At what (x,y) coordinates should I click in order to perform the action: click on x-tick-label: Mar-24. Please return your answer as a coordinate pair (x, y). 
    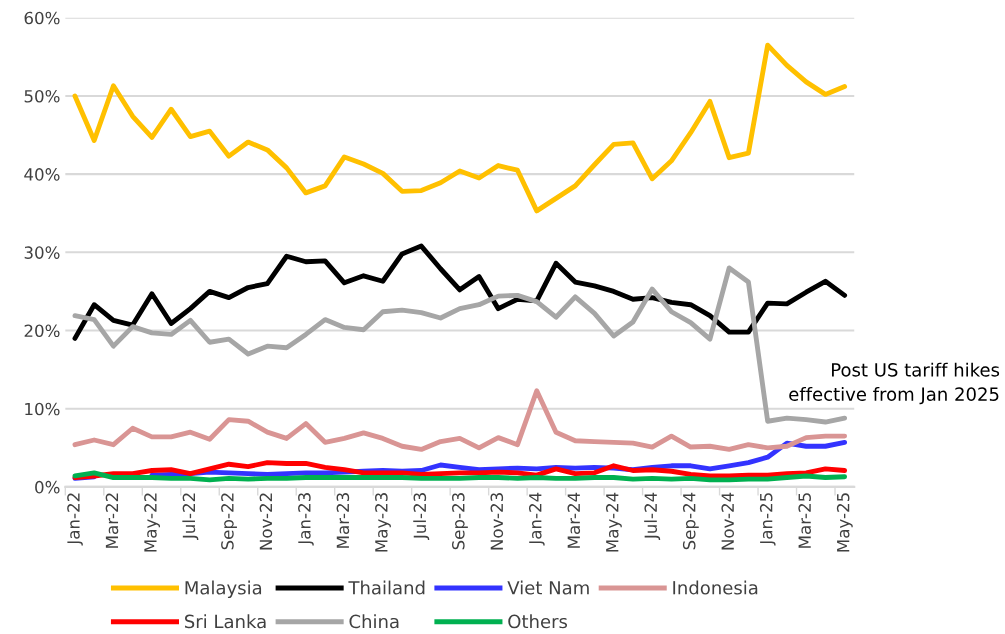
    Looking at the image, I should click on (574, 520).